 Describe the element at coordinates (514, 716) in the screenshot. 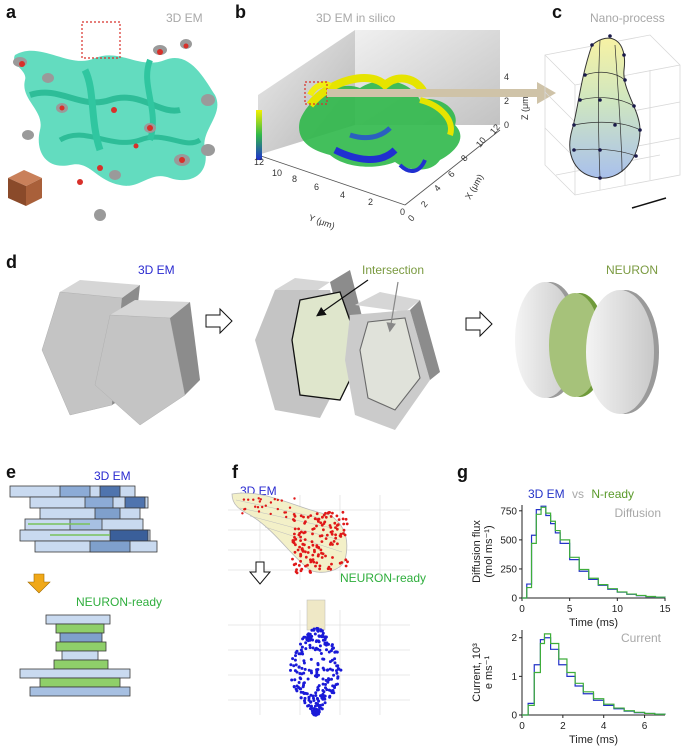

I see `y-tick-label: 0` at that location.